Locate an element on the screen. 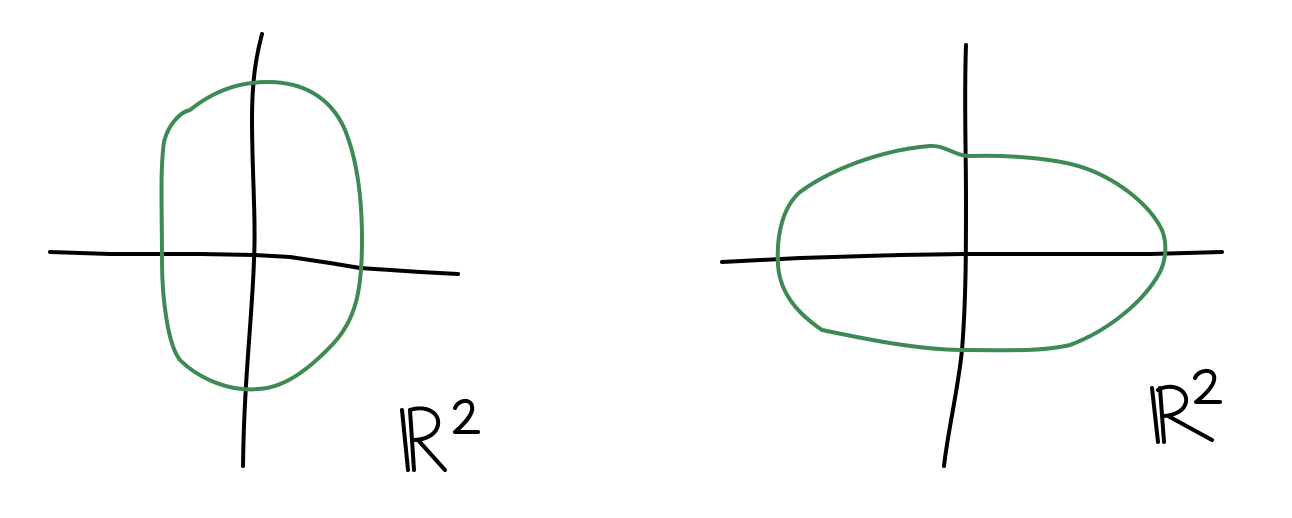 This screenshot has width=1292, height=518. right-x-axis is located at coordinates (972, 257).